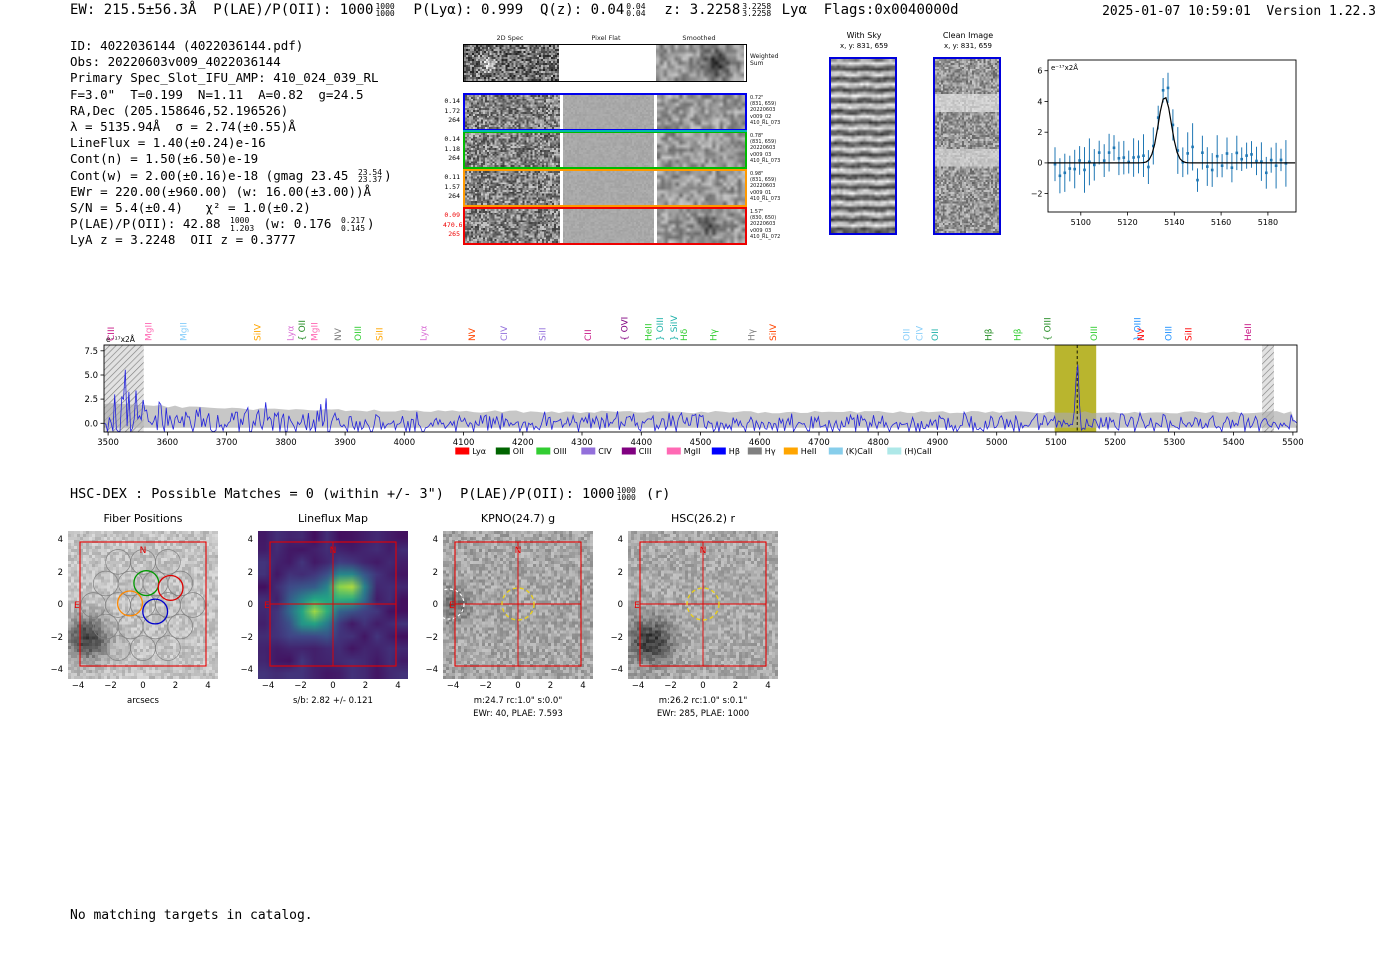 This screenshot has height=953, width=1400. What do you see at coordinates (685, 334) in the screenshot?
I see `svg-text: Hδ` at bounding box center [685, 334].